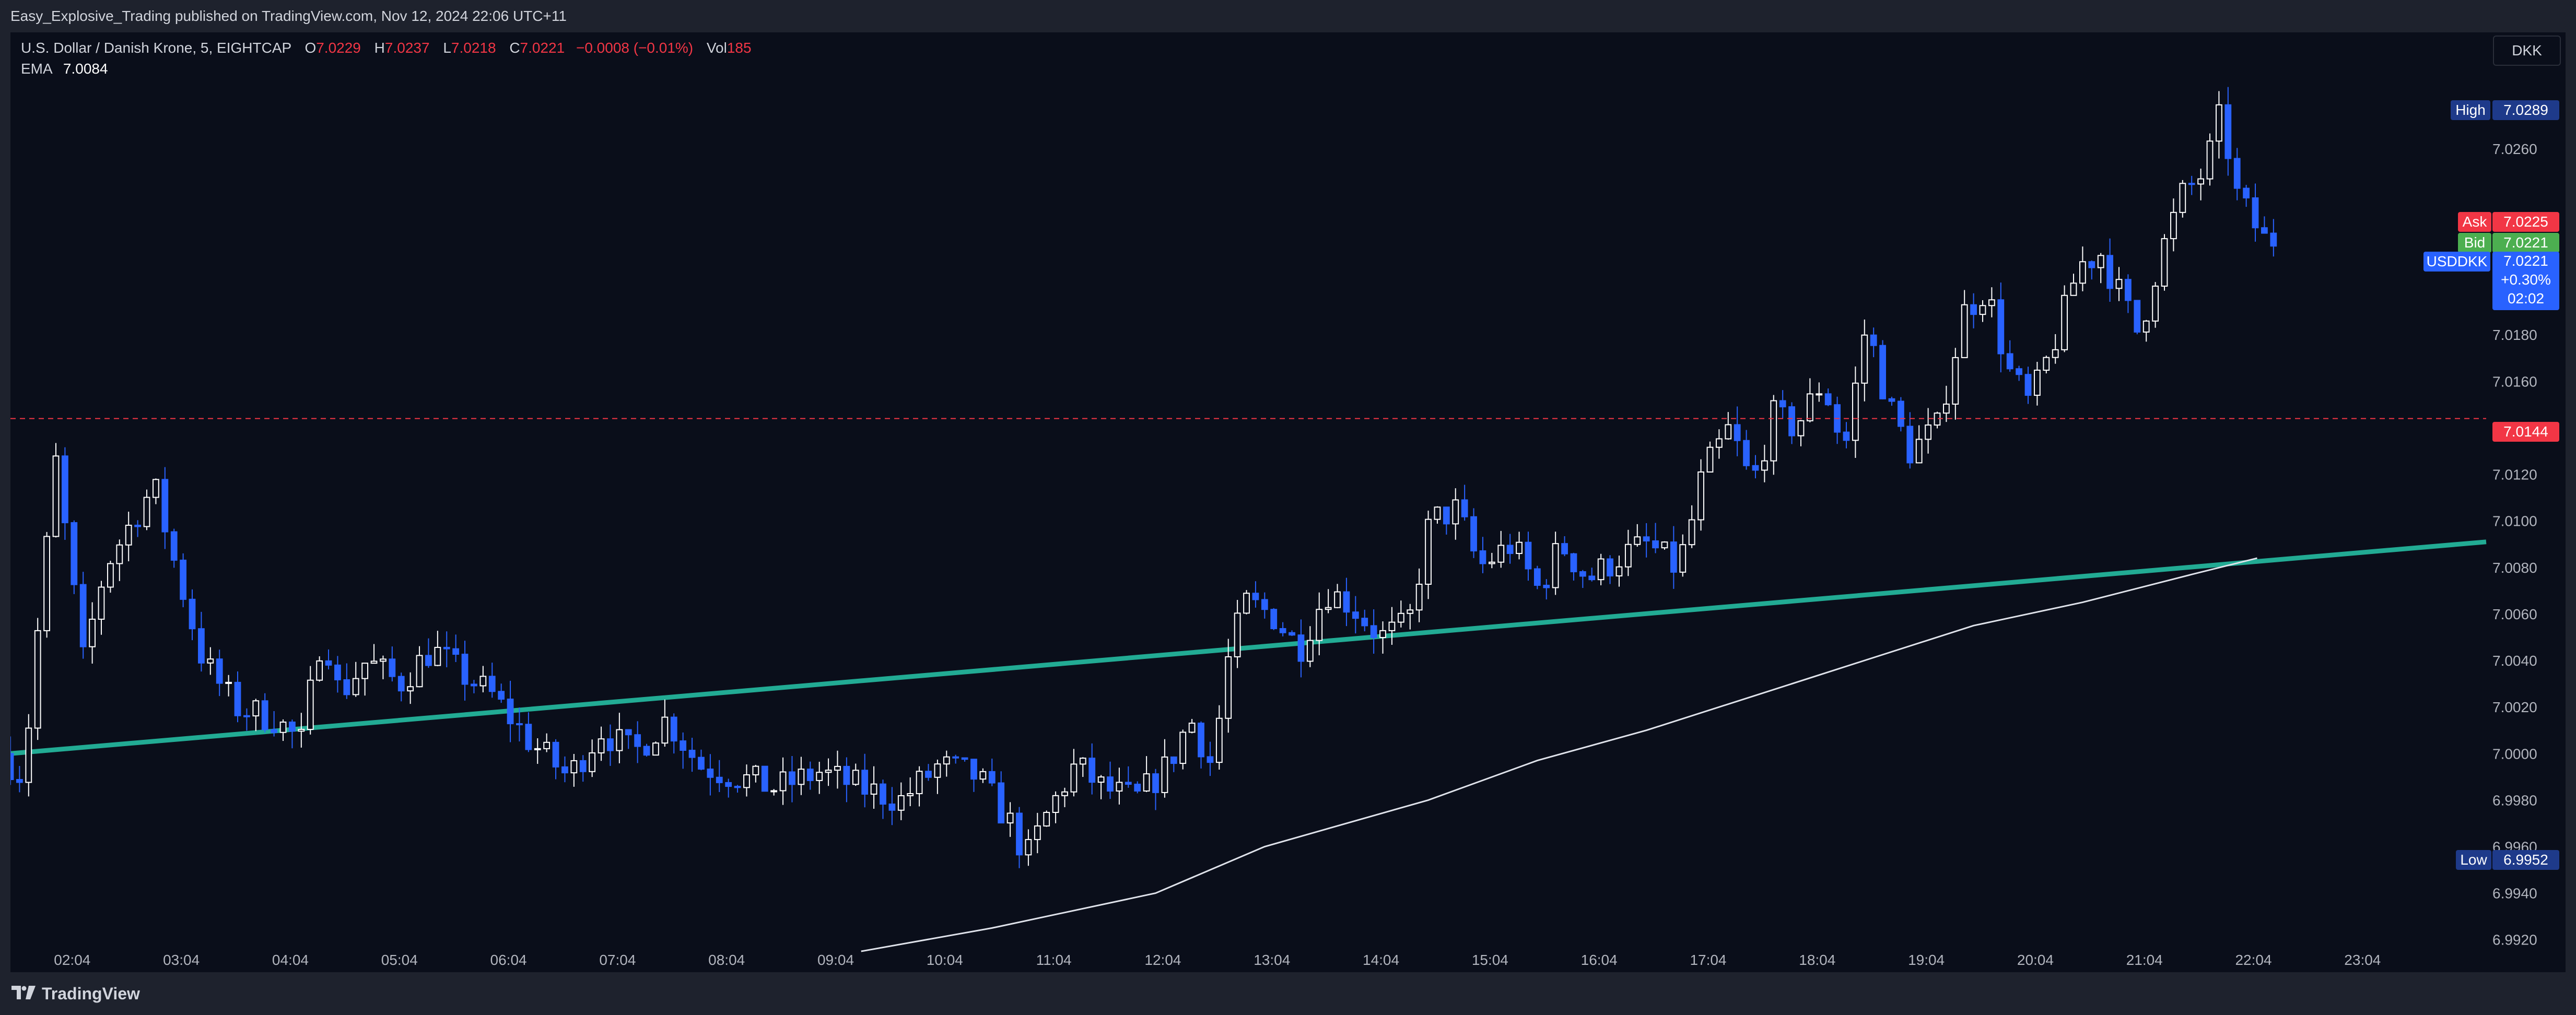 The image size is (2576, 1015). I want to click on tradingview-brand: TradingView, so click(91, 993).